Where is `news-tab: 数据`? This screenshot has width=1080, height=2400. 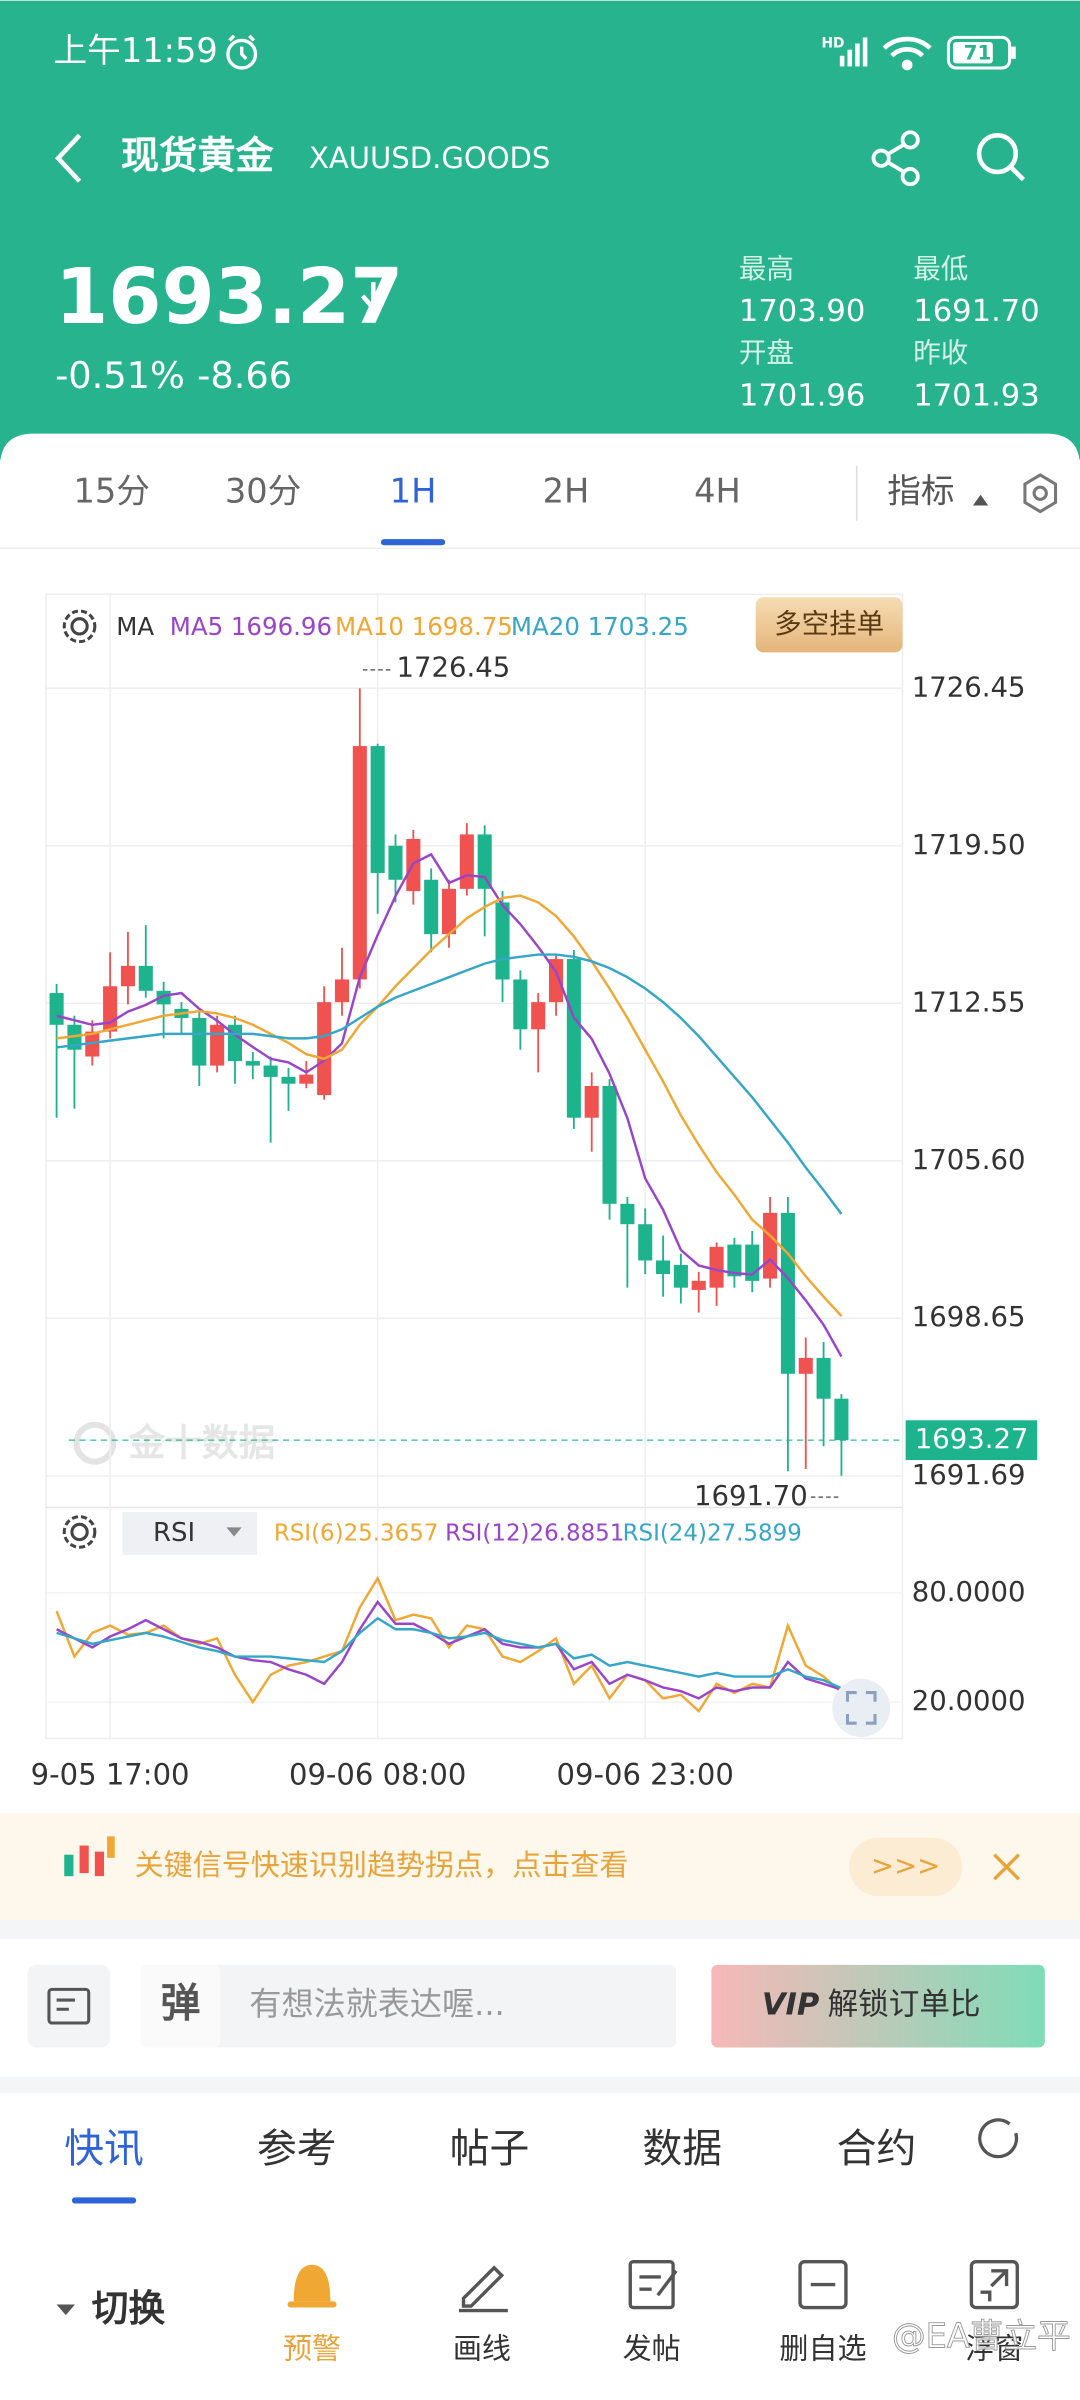 news-tab: 数据 is located at coordinates (683, 2149).